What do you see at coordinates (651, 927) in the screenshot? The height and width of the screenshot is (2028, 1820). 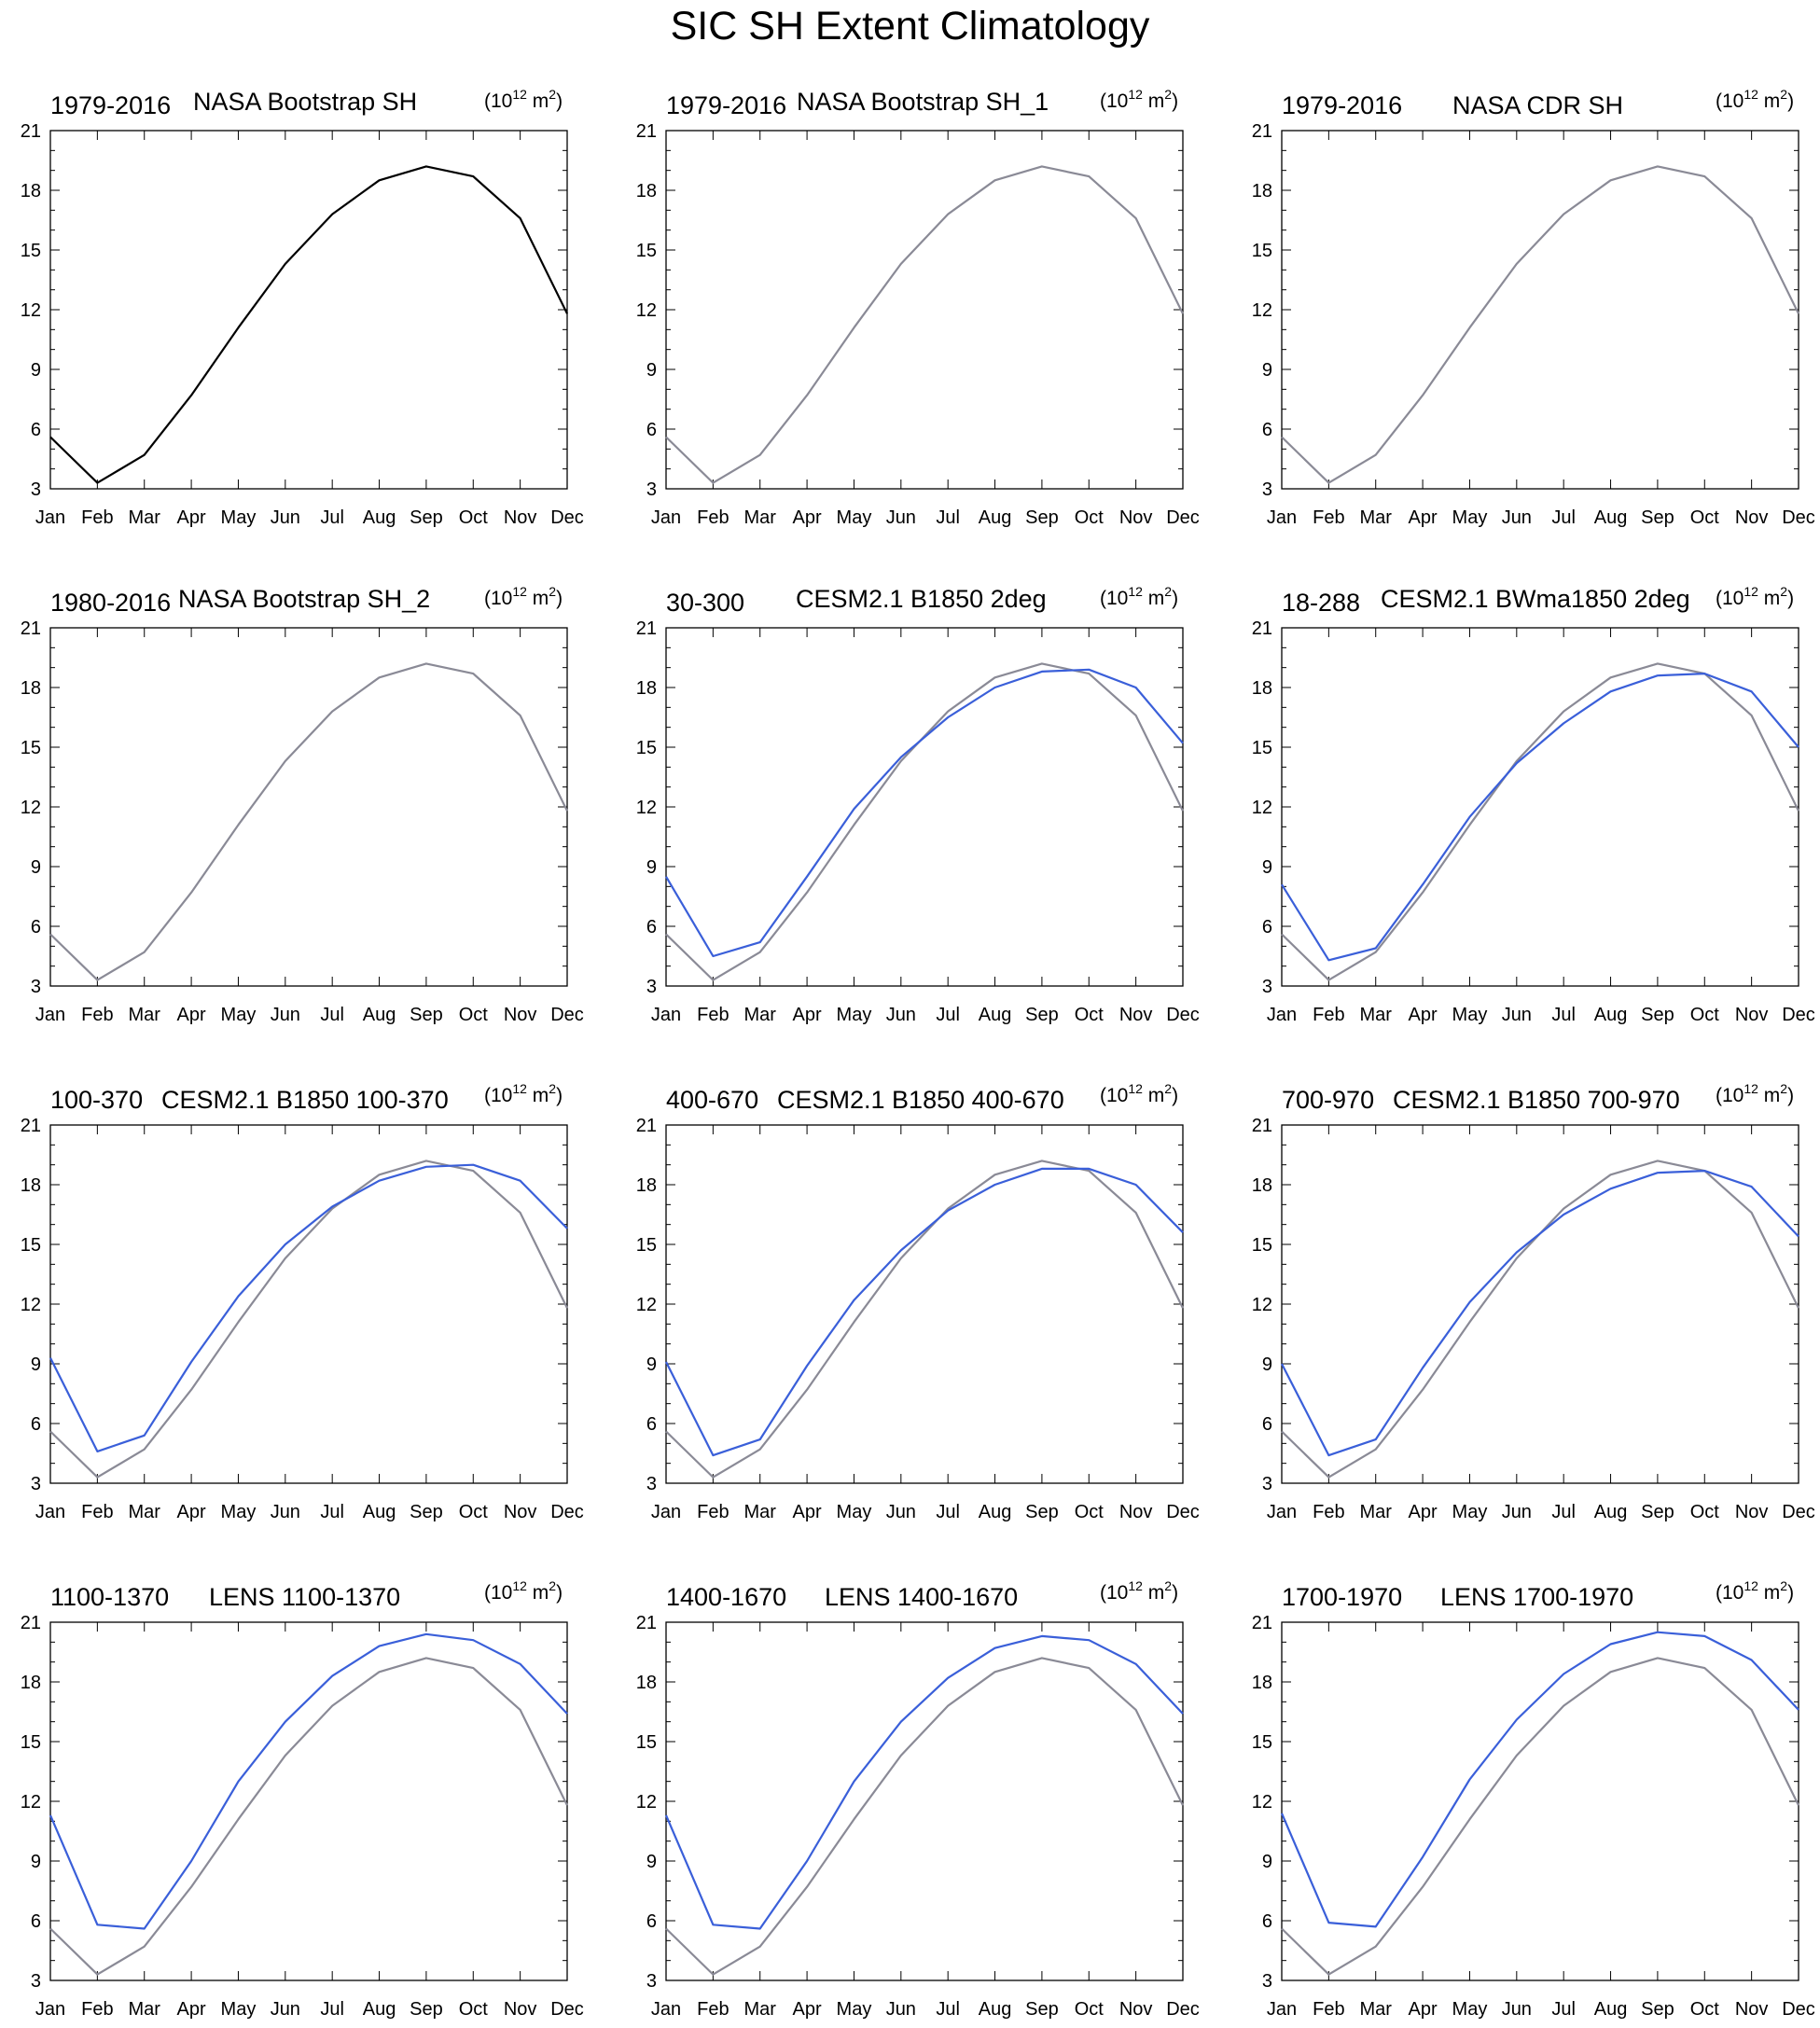 I see `y-tick-label: 6` at bounding box center [651, 927].